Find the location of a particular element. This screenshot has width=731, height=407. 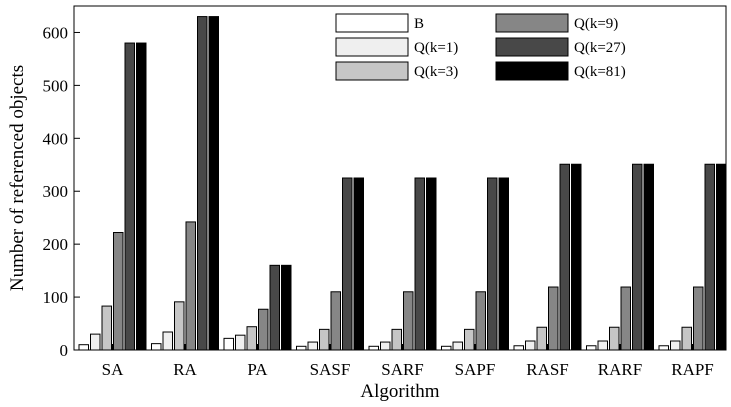

y-tick-label: 500 is located at coordinates (56, 85).